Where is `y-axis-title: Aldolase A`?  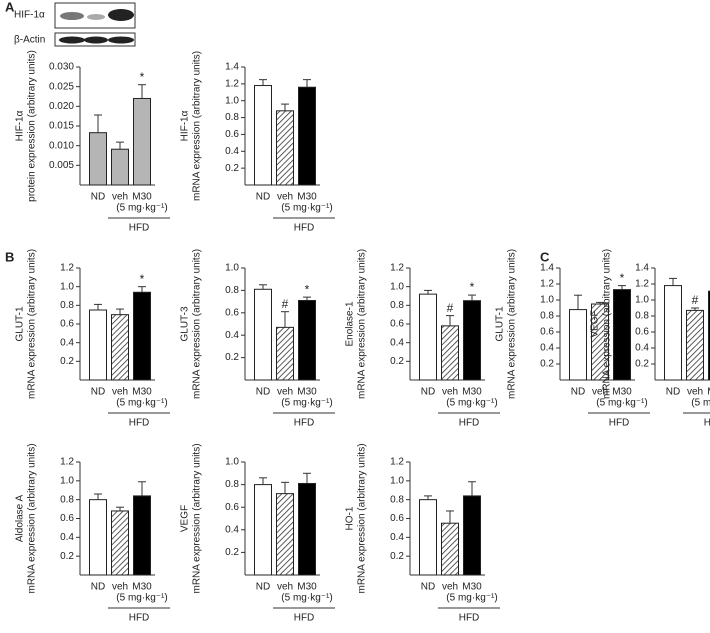 y-axis-title: Aldolase A is located at coordinates (20, 519).